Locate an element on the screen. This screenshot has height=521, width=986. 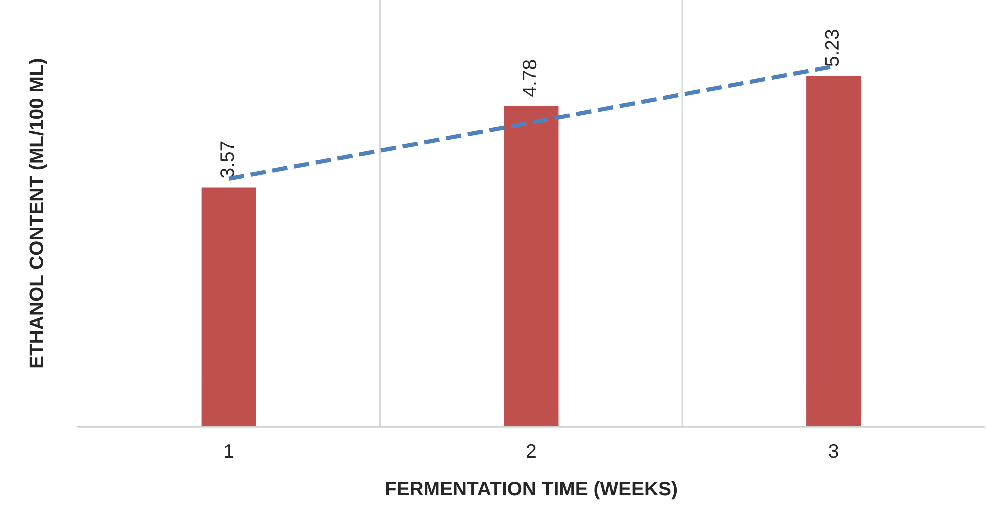
data-label: 5.23 is located at coordinates (832, 48).